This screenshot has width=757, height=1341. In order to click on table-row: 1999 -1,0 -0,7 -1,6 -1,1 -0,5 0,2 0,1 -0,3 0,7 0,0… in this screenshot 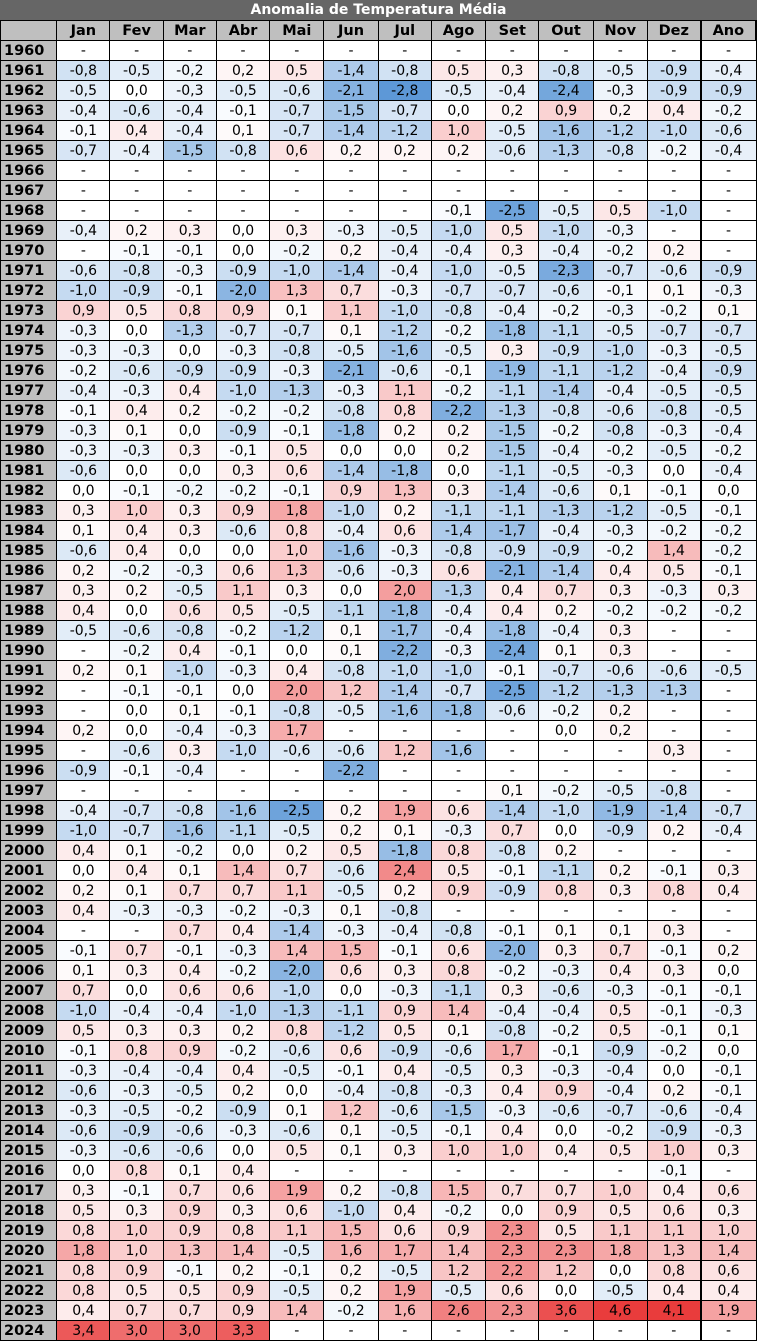, I will do `click(378, 830)`.